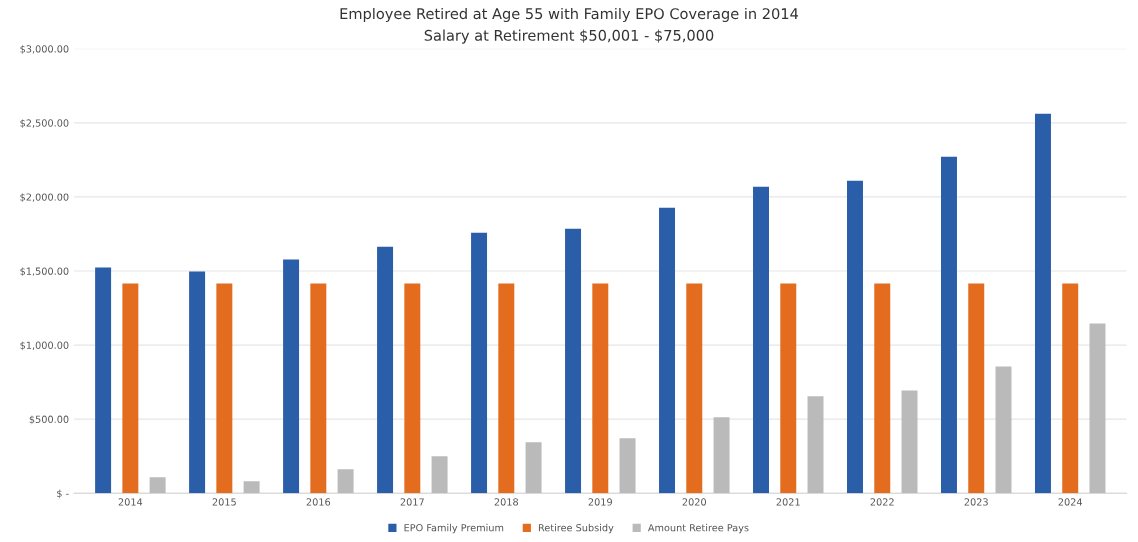  What do you see at coordinates (44, 272) in the screenshot?
I see `y-tick-label: $1,500.00` at bounding box center [44, 272].